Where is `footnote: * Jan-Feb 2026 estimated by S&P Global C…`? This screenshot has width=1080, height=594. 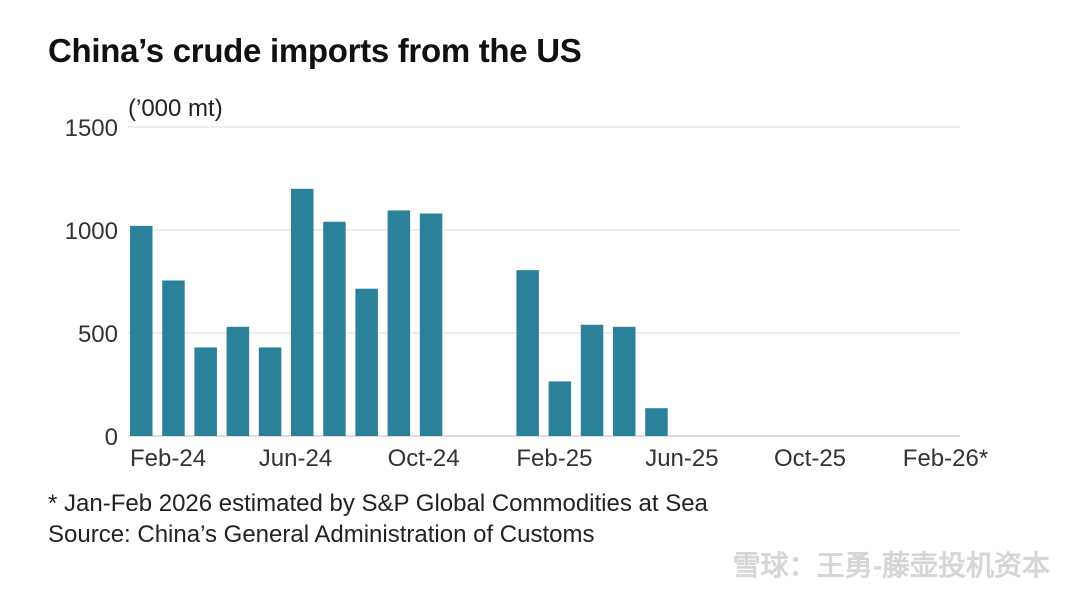 footnote: * Jan-Feb 2026 estimated by S&P Global C… is located at coordinates (378, 519).